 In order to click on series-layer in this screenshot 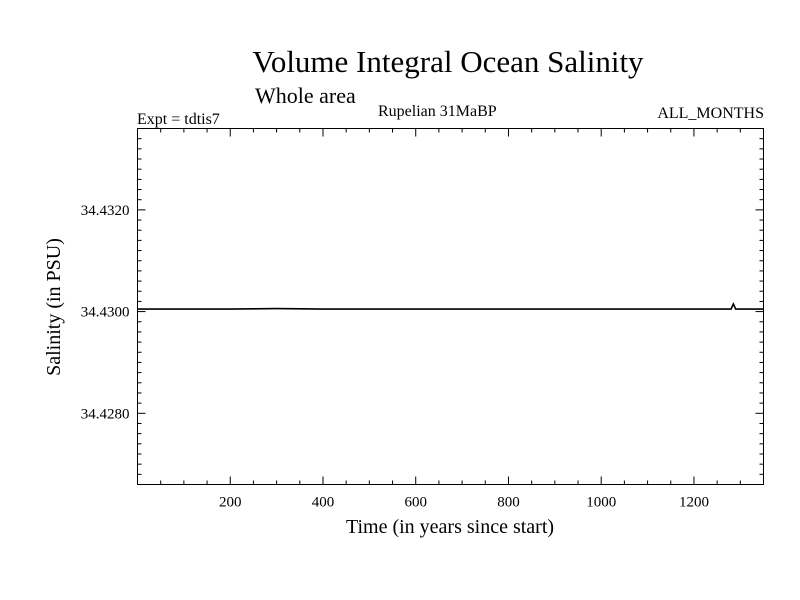, I will do `click(450, 306)`.